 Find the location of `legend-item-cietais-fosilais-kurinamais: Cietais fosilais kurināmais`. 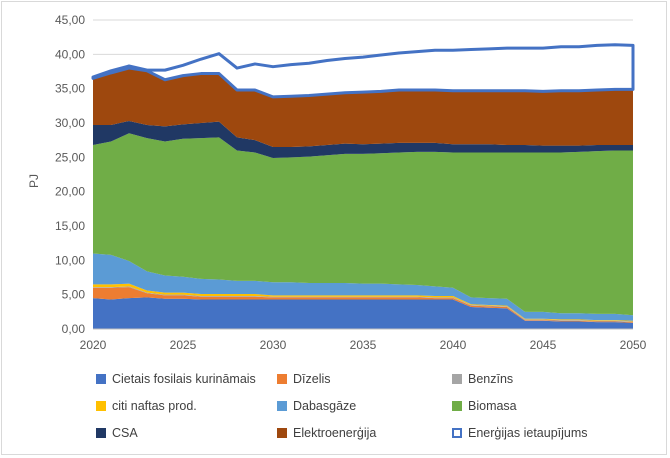

legend-item-cietais-fosilais-kurinamais: Cietais fosilais kurināmais is located at coordinates (176, 379).